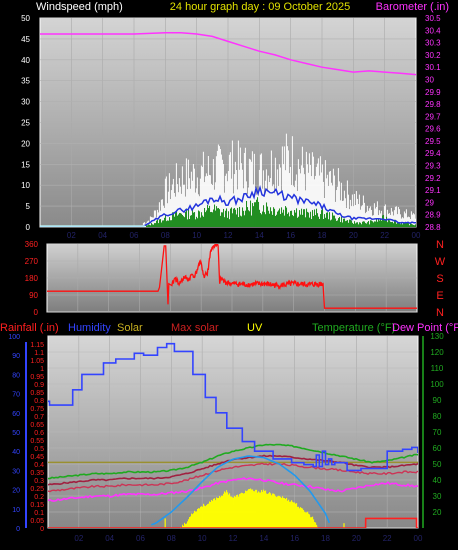 The image size is (458, 550). Describe the element at coordinates (39, 417) in the screenshot. I see `rain-tick-label: 0.7` at that location.